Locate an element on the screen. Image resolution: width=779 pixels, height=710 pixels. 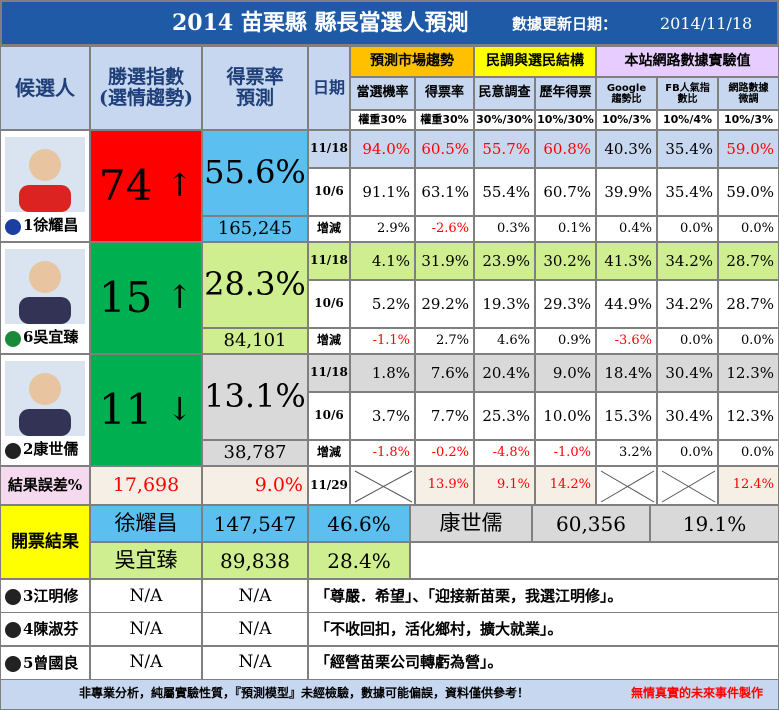
crossed-cell is located at coordinates (626, 485).